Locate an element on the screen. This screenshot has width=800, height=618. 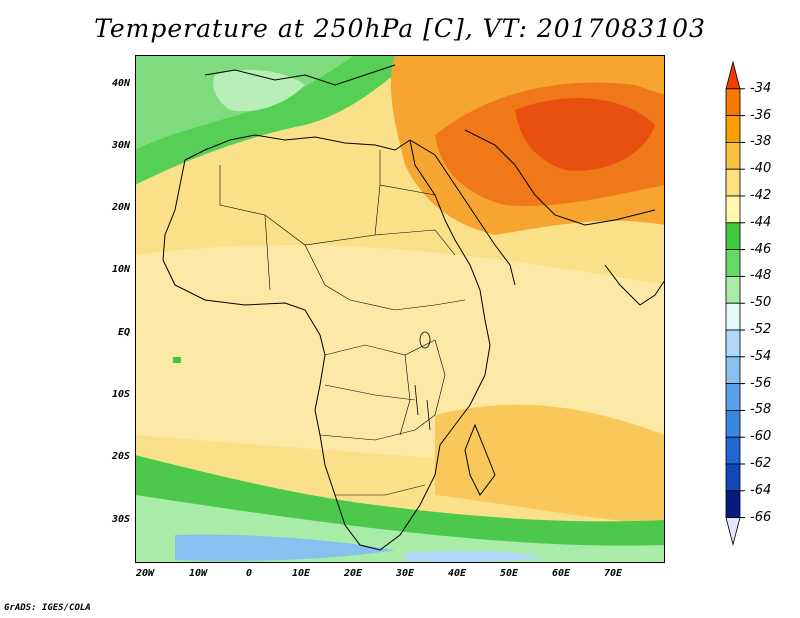
temp-band-minus50-north is located at coordinates (259, 90).